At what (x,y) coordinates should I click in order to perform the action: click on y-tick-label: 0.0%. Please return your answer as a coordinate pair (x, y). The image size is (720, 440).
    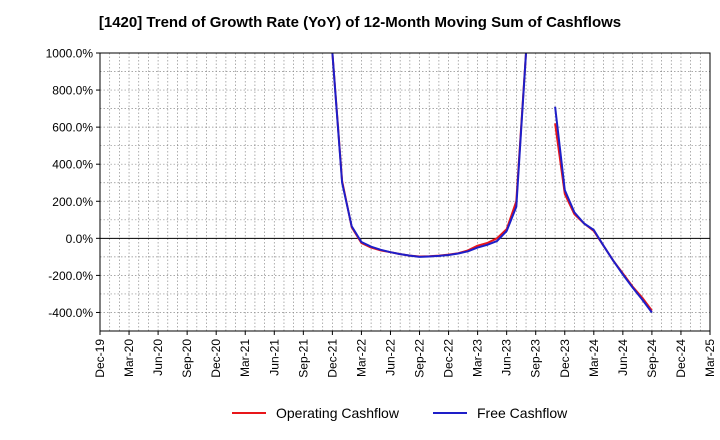
    Looking at the image, I should click on (80, 239).